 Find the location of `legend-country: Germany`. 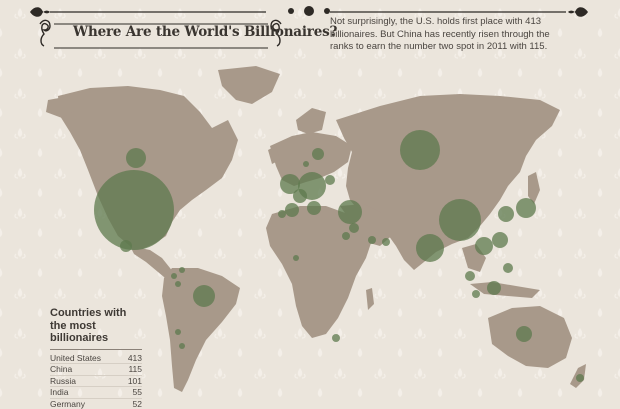

legend-country: Germany is located at coordinates (67, 404).